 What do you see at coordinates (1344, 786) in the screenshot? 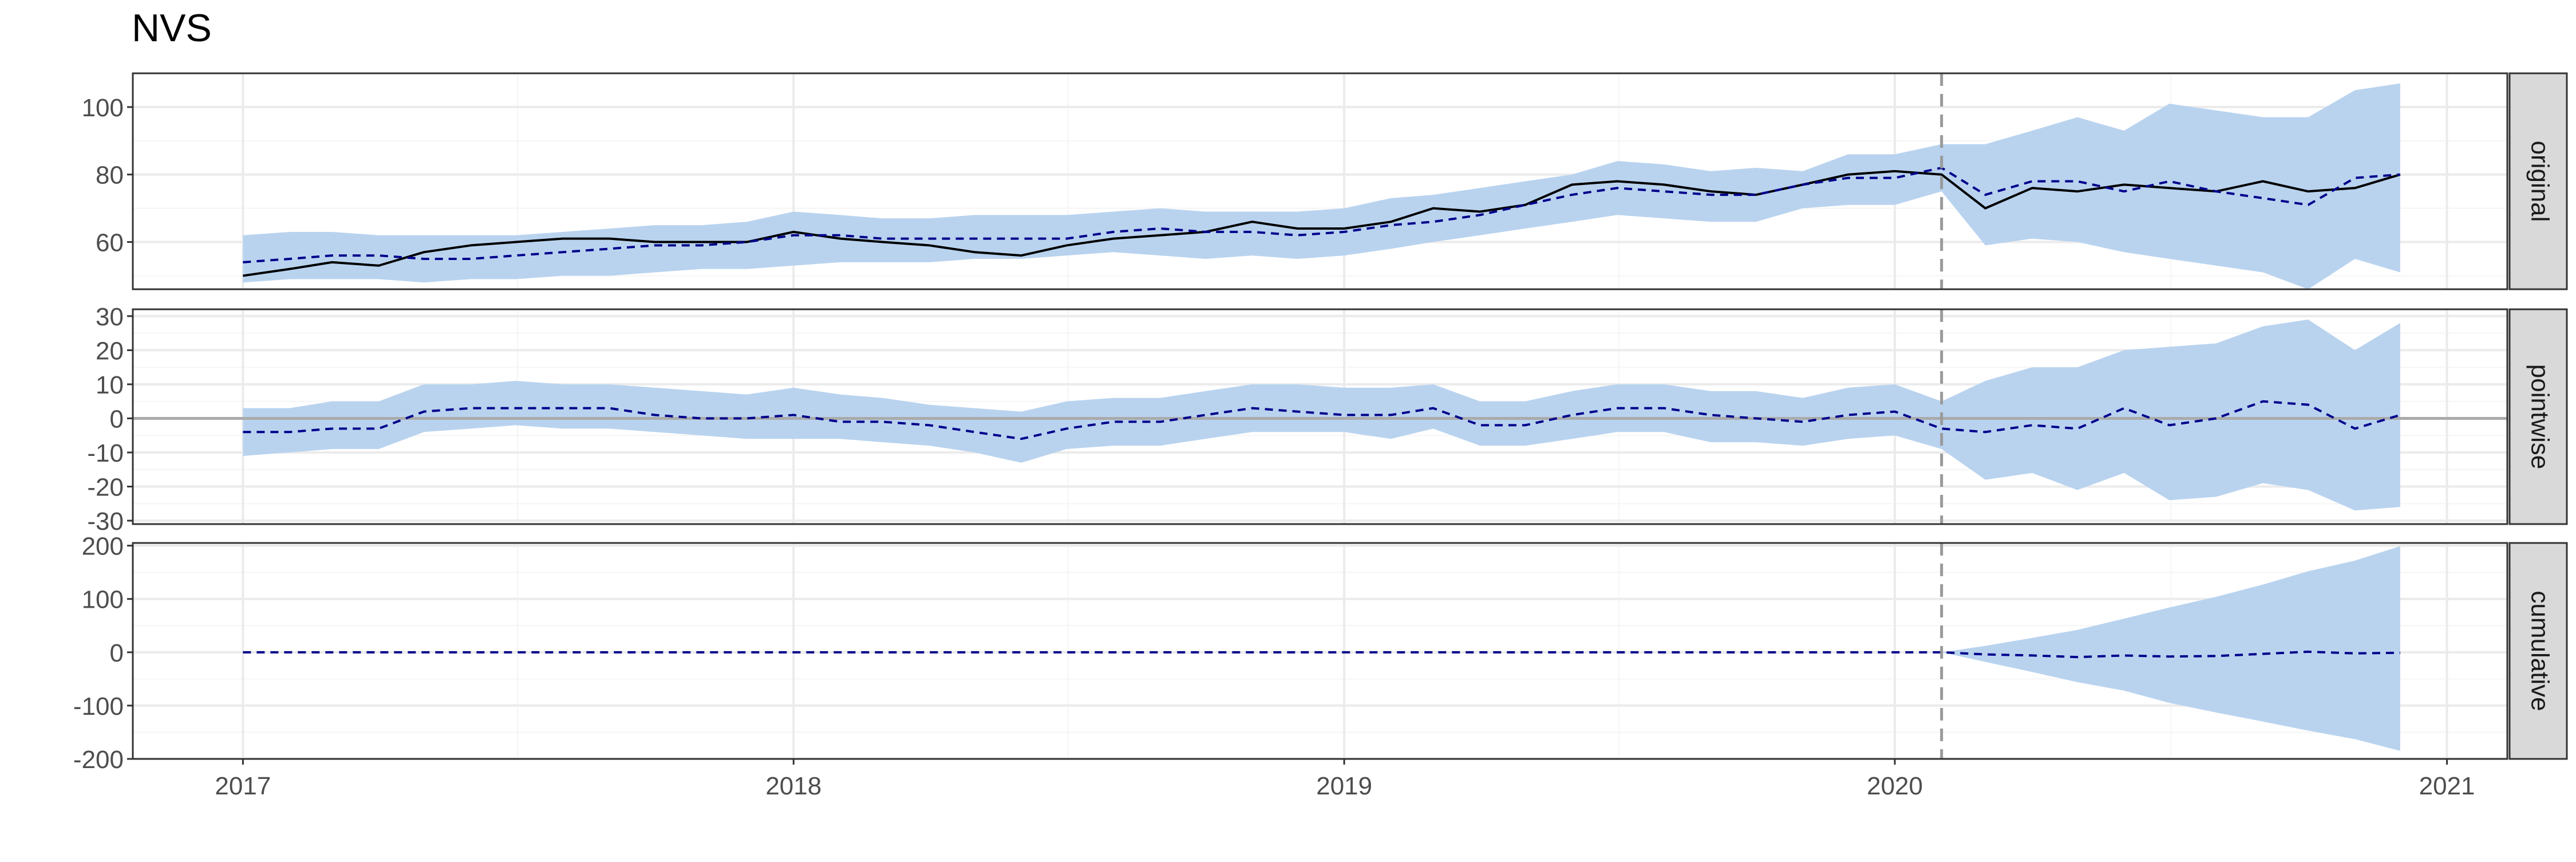
I see `x-tick-label: 2019` at bounding box center [1344, 786].